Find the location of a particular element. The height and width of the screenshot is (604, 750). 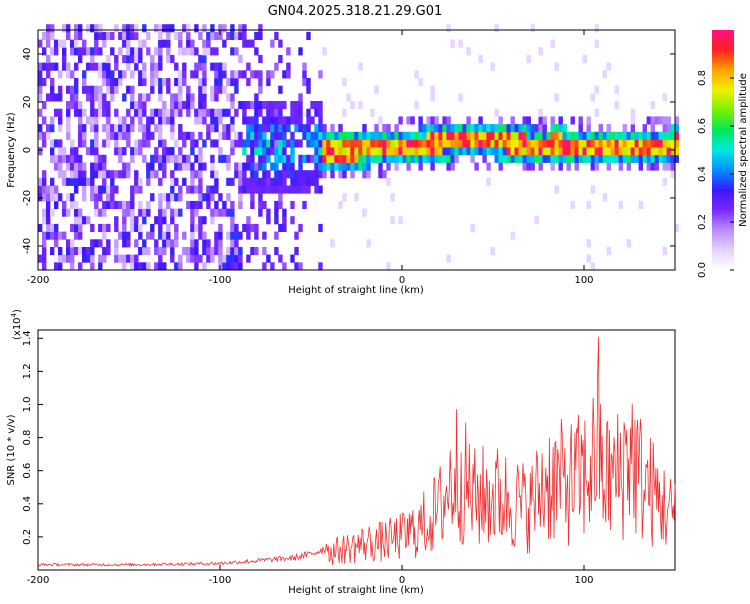

colorbar-tick-label: 0.0 is located at coordinates (702, 270).